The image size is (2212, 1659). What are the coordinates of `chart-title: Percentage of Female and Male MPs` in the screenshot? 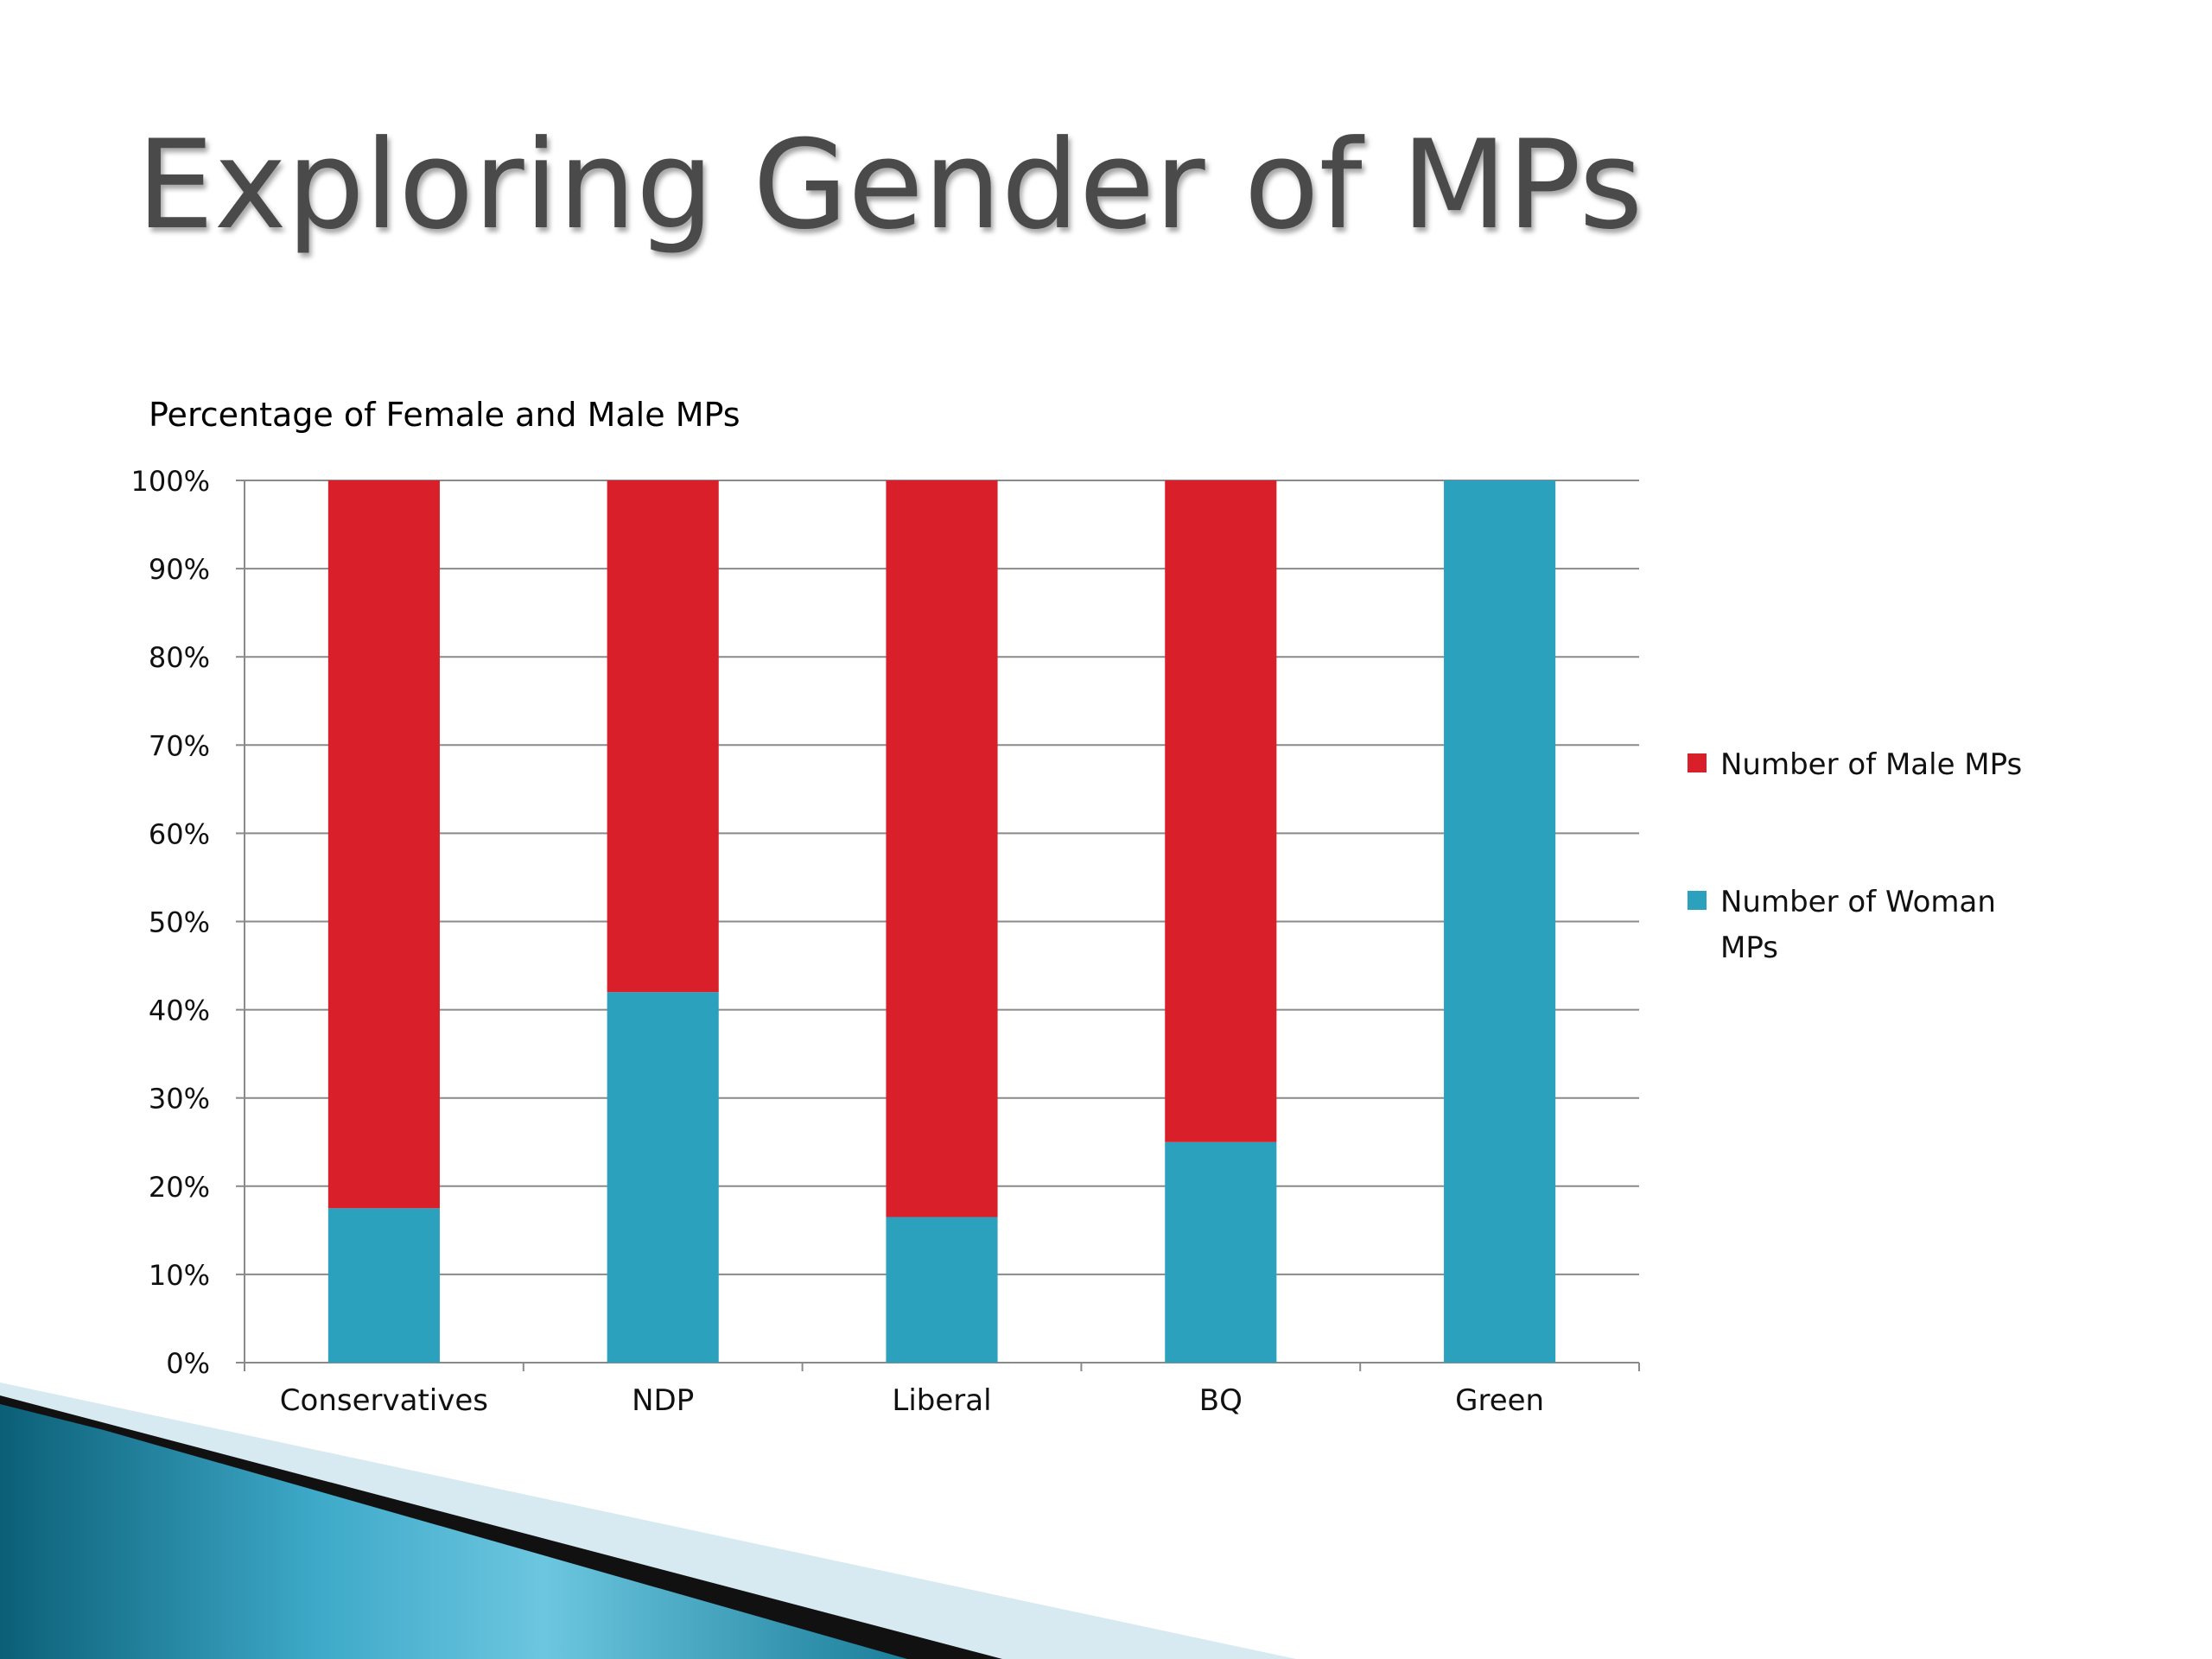 It's located at (445, 415).